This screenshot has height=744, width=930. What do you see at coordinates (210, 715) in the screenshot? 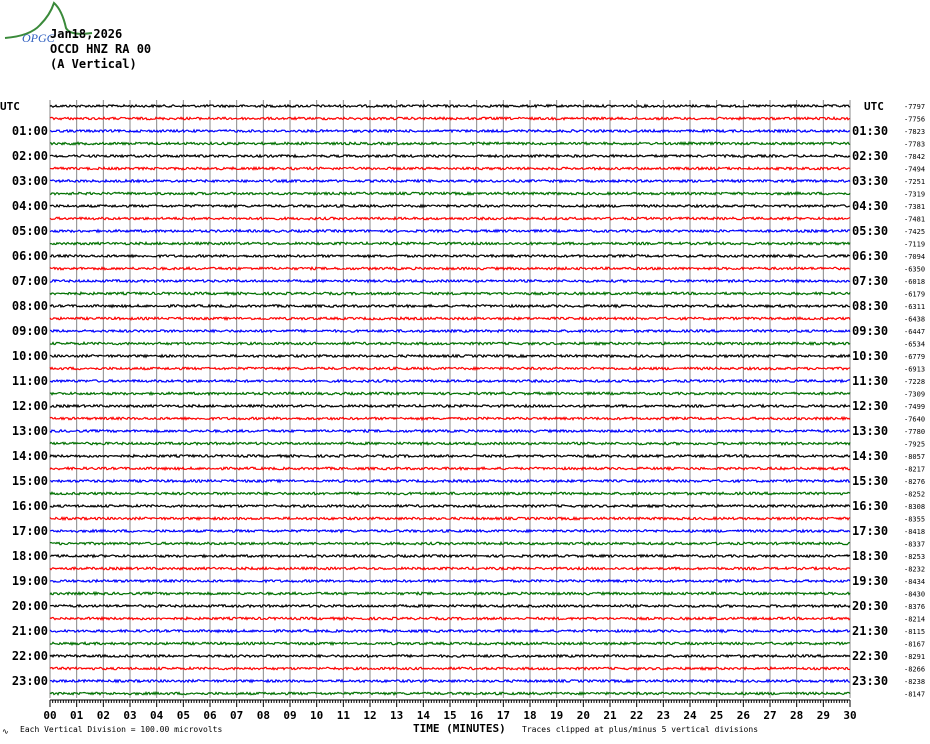
I see `x-tick-label: 06` at bounding box center [210, 715].